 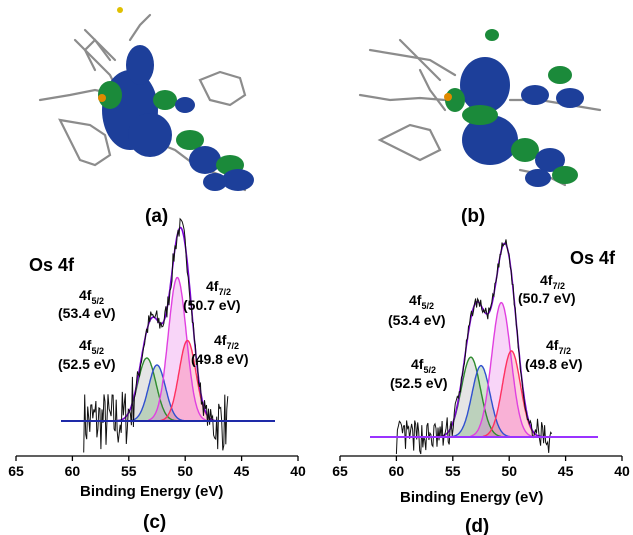 What do you see at coordinates (52, 265) in the screenshot?
I see `chart-title-c: Os 4f` at bounding box center [52, 265].